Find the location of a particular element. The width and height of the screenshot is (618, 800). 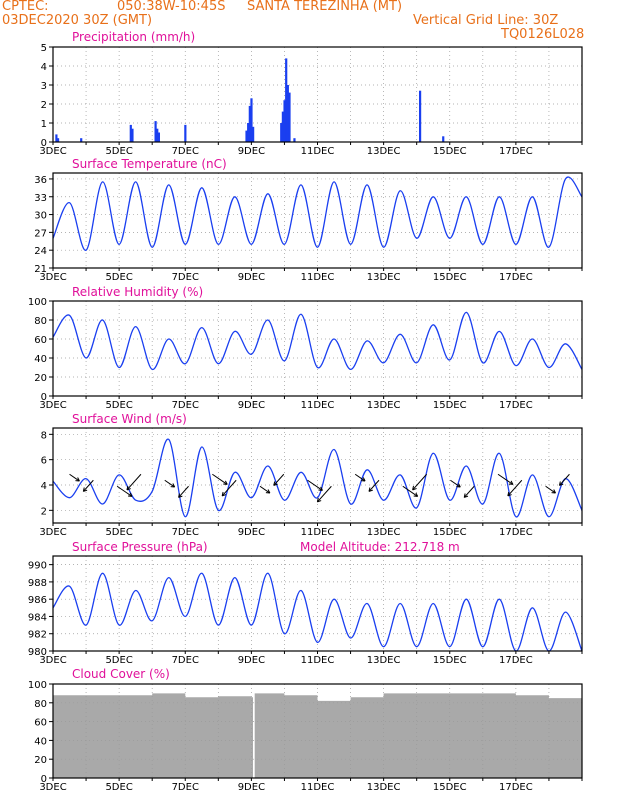

panel-wind-ytick-label: 4 is located at coordinates (44, 486).